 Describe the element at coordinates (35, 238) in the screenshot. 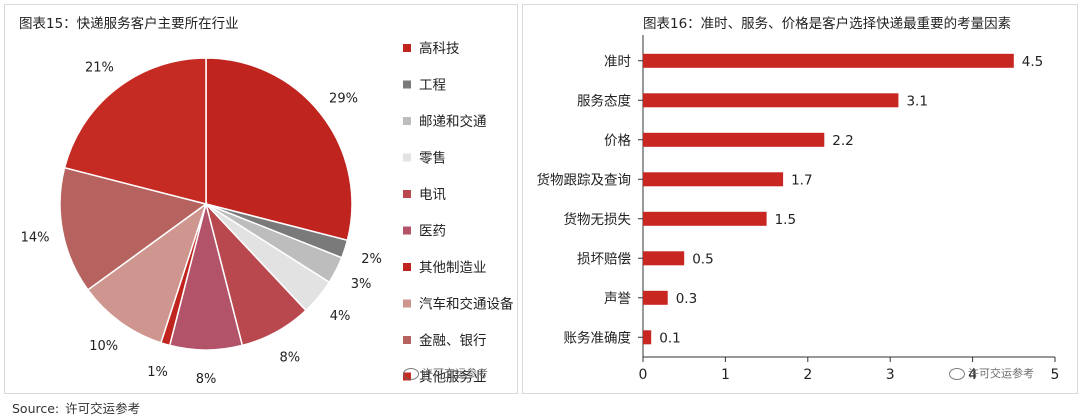

I see `pie-slice-label: 14%` at that location.